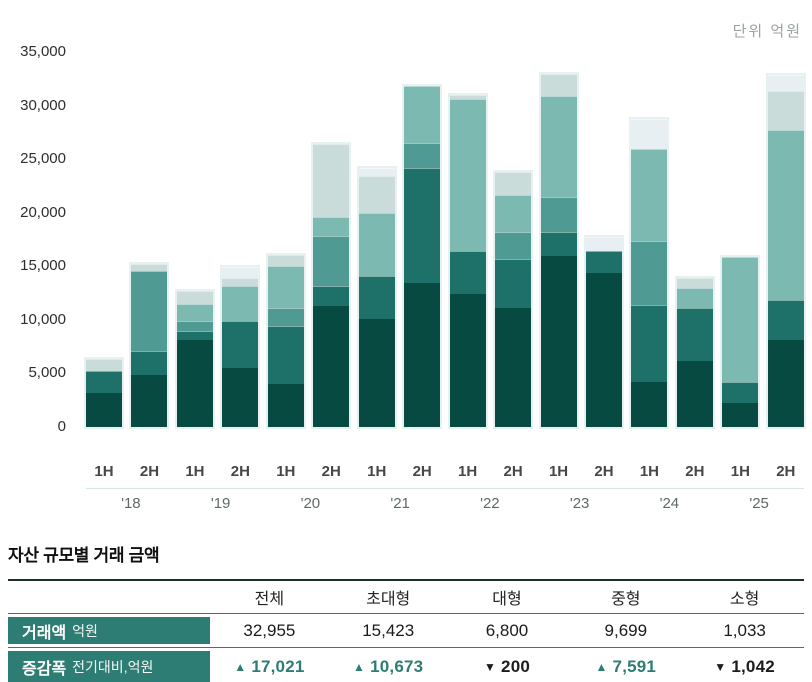 The height and width of the screenshot is (682, 812). What do you see at coordinates (61, 426) in the screenshot?
I see `y-axis-tick-0: 0` at bounding box center [61, 426].